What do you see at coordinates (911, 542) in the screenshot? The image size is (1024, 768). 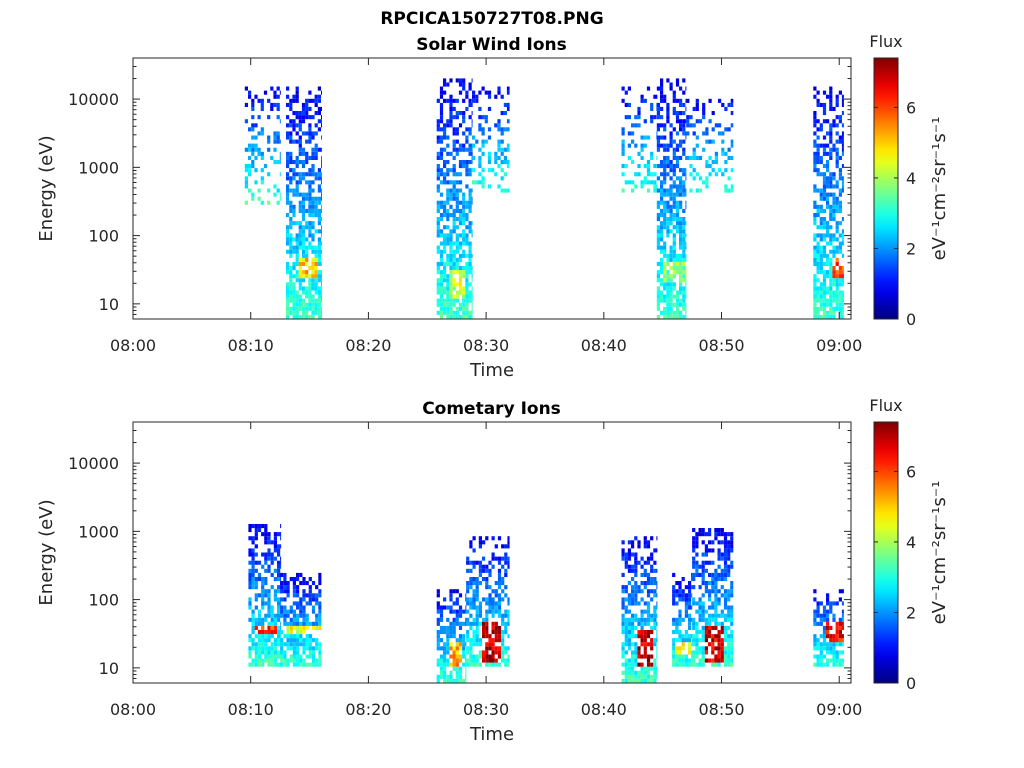 I see `colorbar-tick-label: 4` at bounding box center [911, 542].